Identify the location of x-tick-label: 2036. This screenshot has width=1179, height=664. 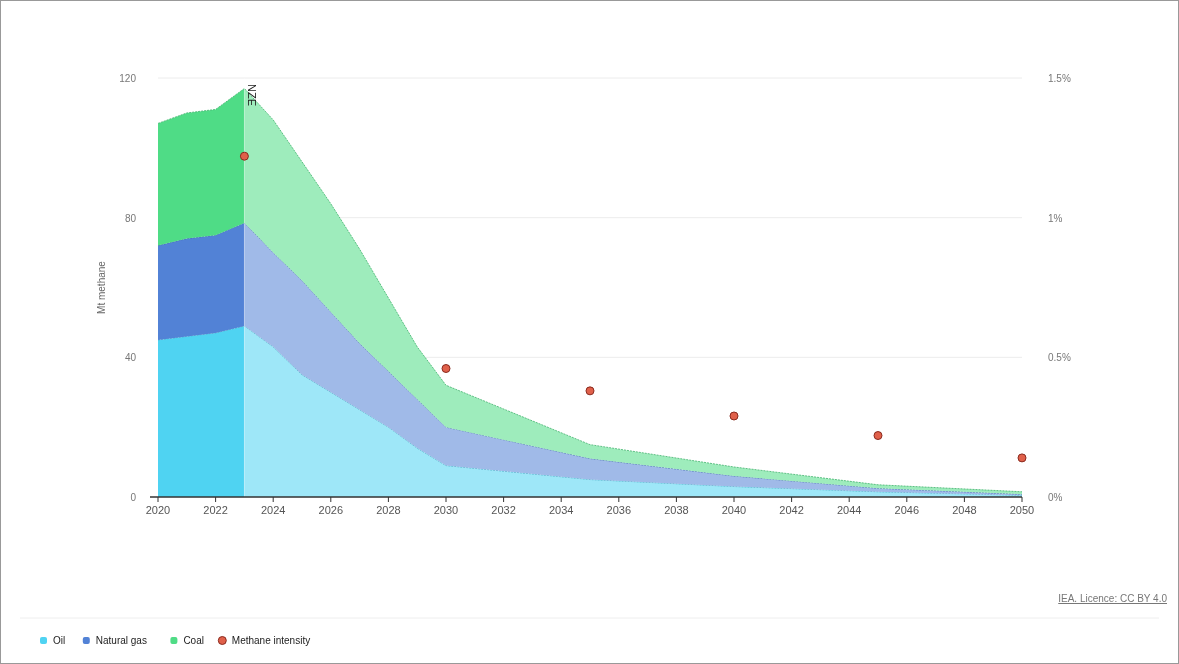
(619, 510).